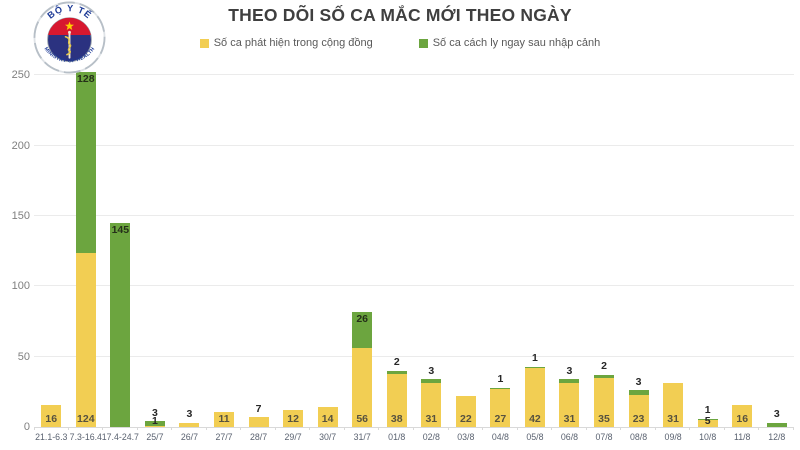 The height and width of the screenshot is (450, 800). Describe the element at coordinates (258, 437) in the screenshot. I see `x-axis-tick-label: 28/7` at that location.